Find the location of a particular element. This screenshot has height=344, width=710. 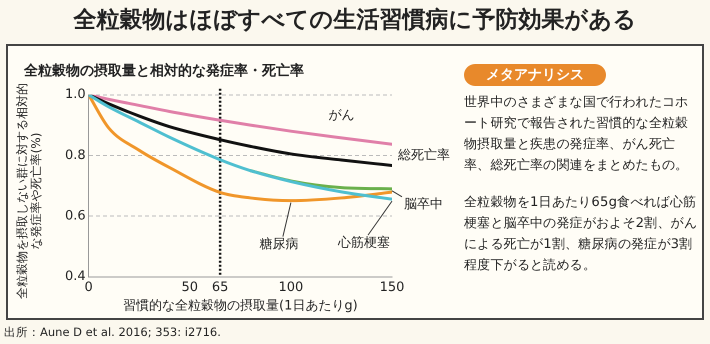

y-tick-label: 1.0 is located at coordinates (75, 94).